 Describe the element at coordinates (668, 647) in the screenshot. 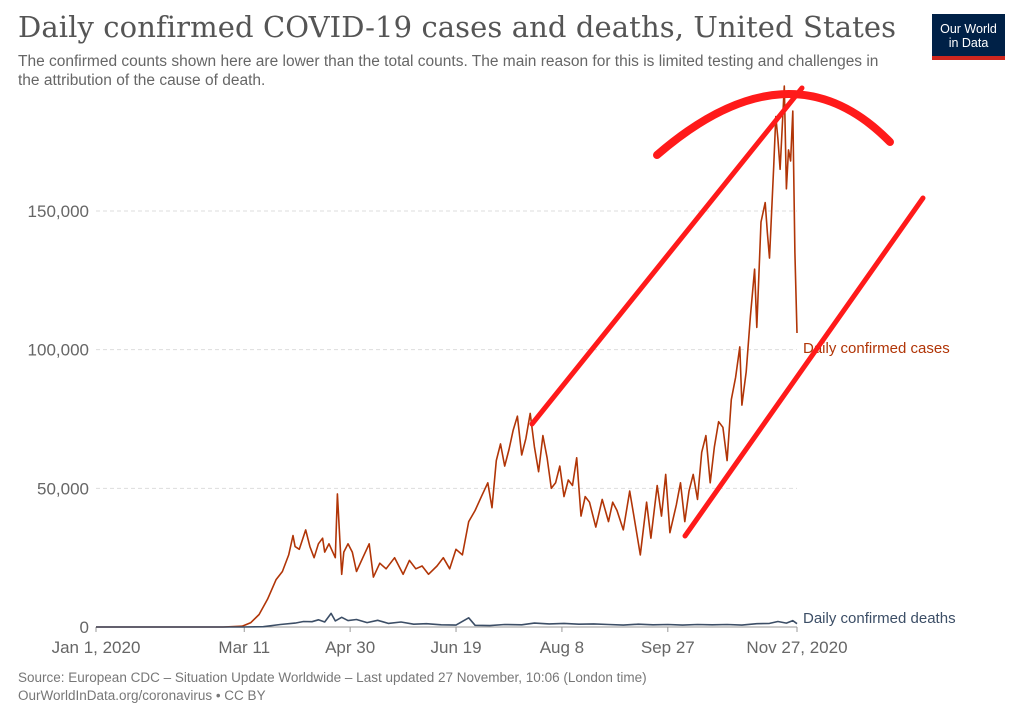

I see `x-tick-label: Sep 27` at that location.